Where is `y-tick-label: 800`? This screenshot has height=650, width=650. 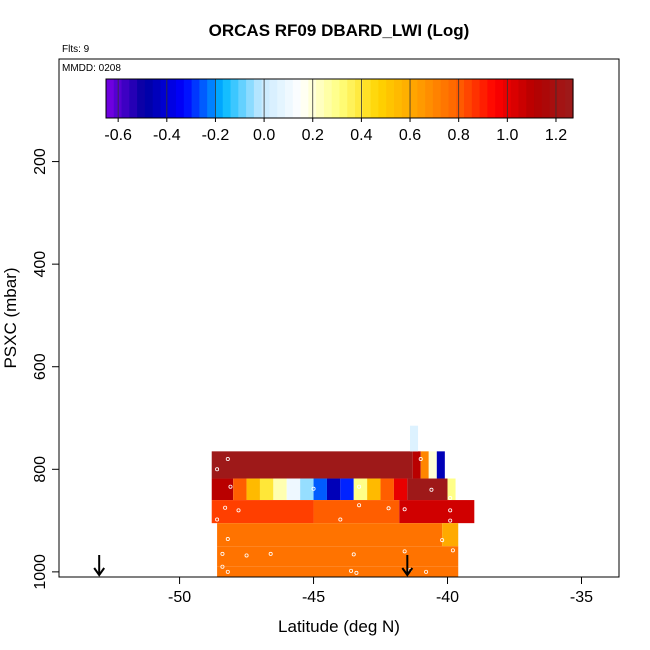 y-tick-label: 800 is located at coordinates (40, 469).